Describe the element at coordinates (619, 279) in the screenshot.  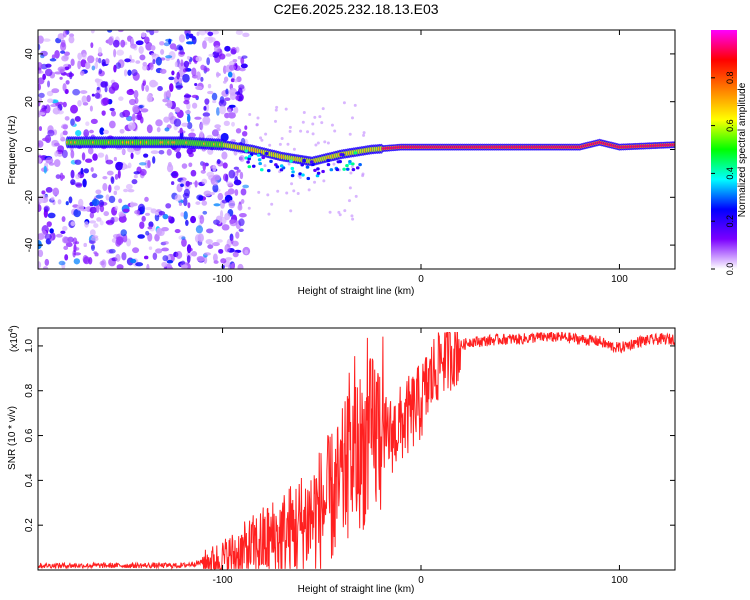
I see `spectrogram-x-tick-label: 100` at that location.